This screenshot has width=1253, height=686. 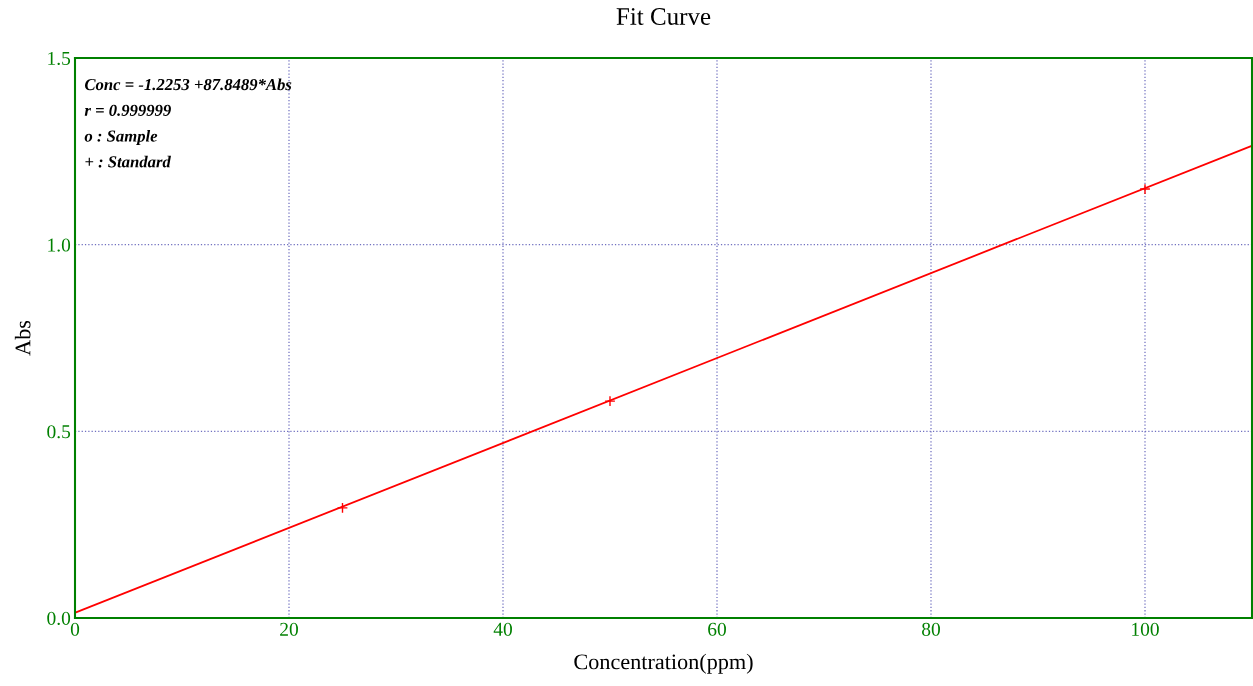 What do you see at coordinates (121, 137) in the screenshot?
I see `annotation: o : Sample` at bounding box center [121, 137].